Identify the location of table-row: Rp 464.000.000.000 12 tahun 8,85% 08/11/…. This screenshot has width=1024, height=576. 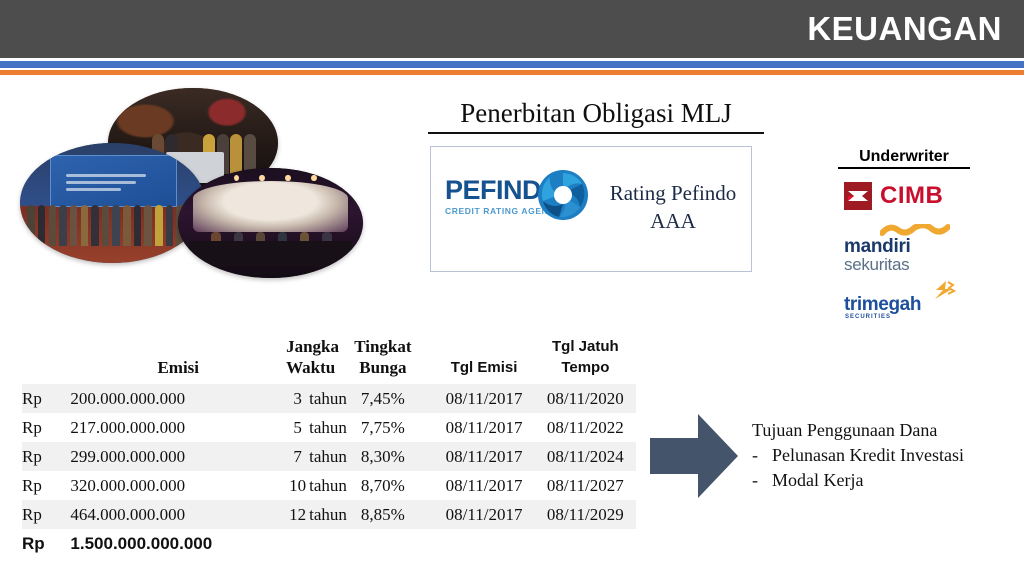
(329, 514).